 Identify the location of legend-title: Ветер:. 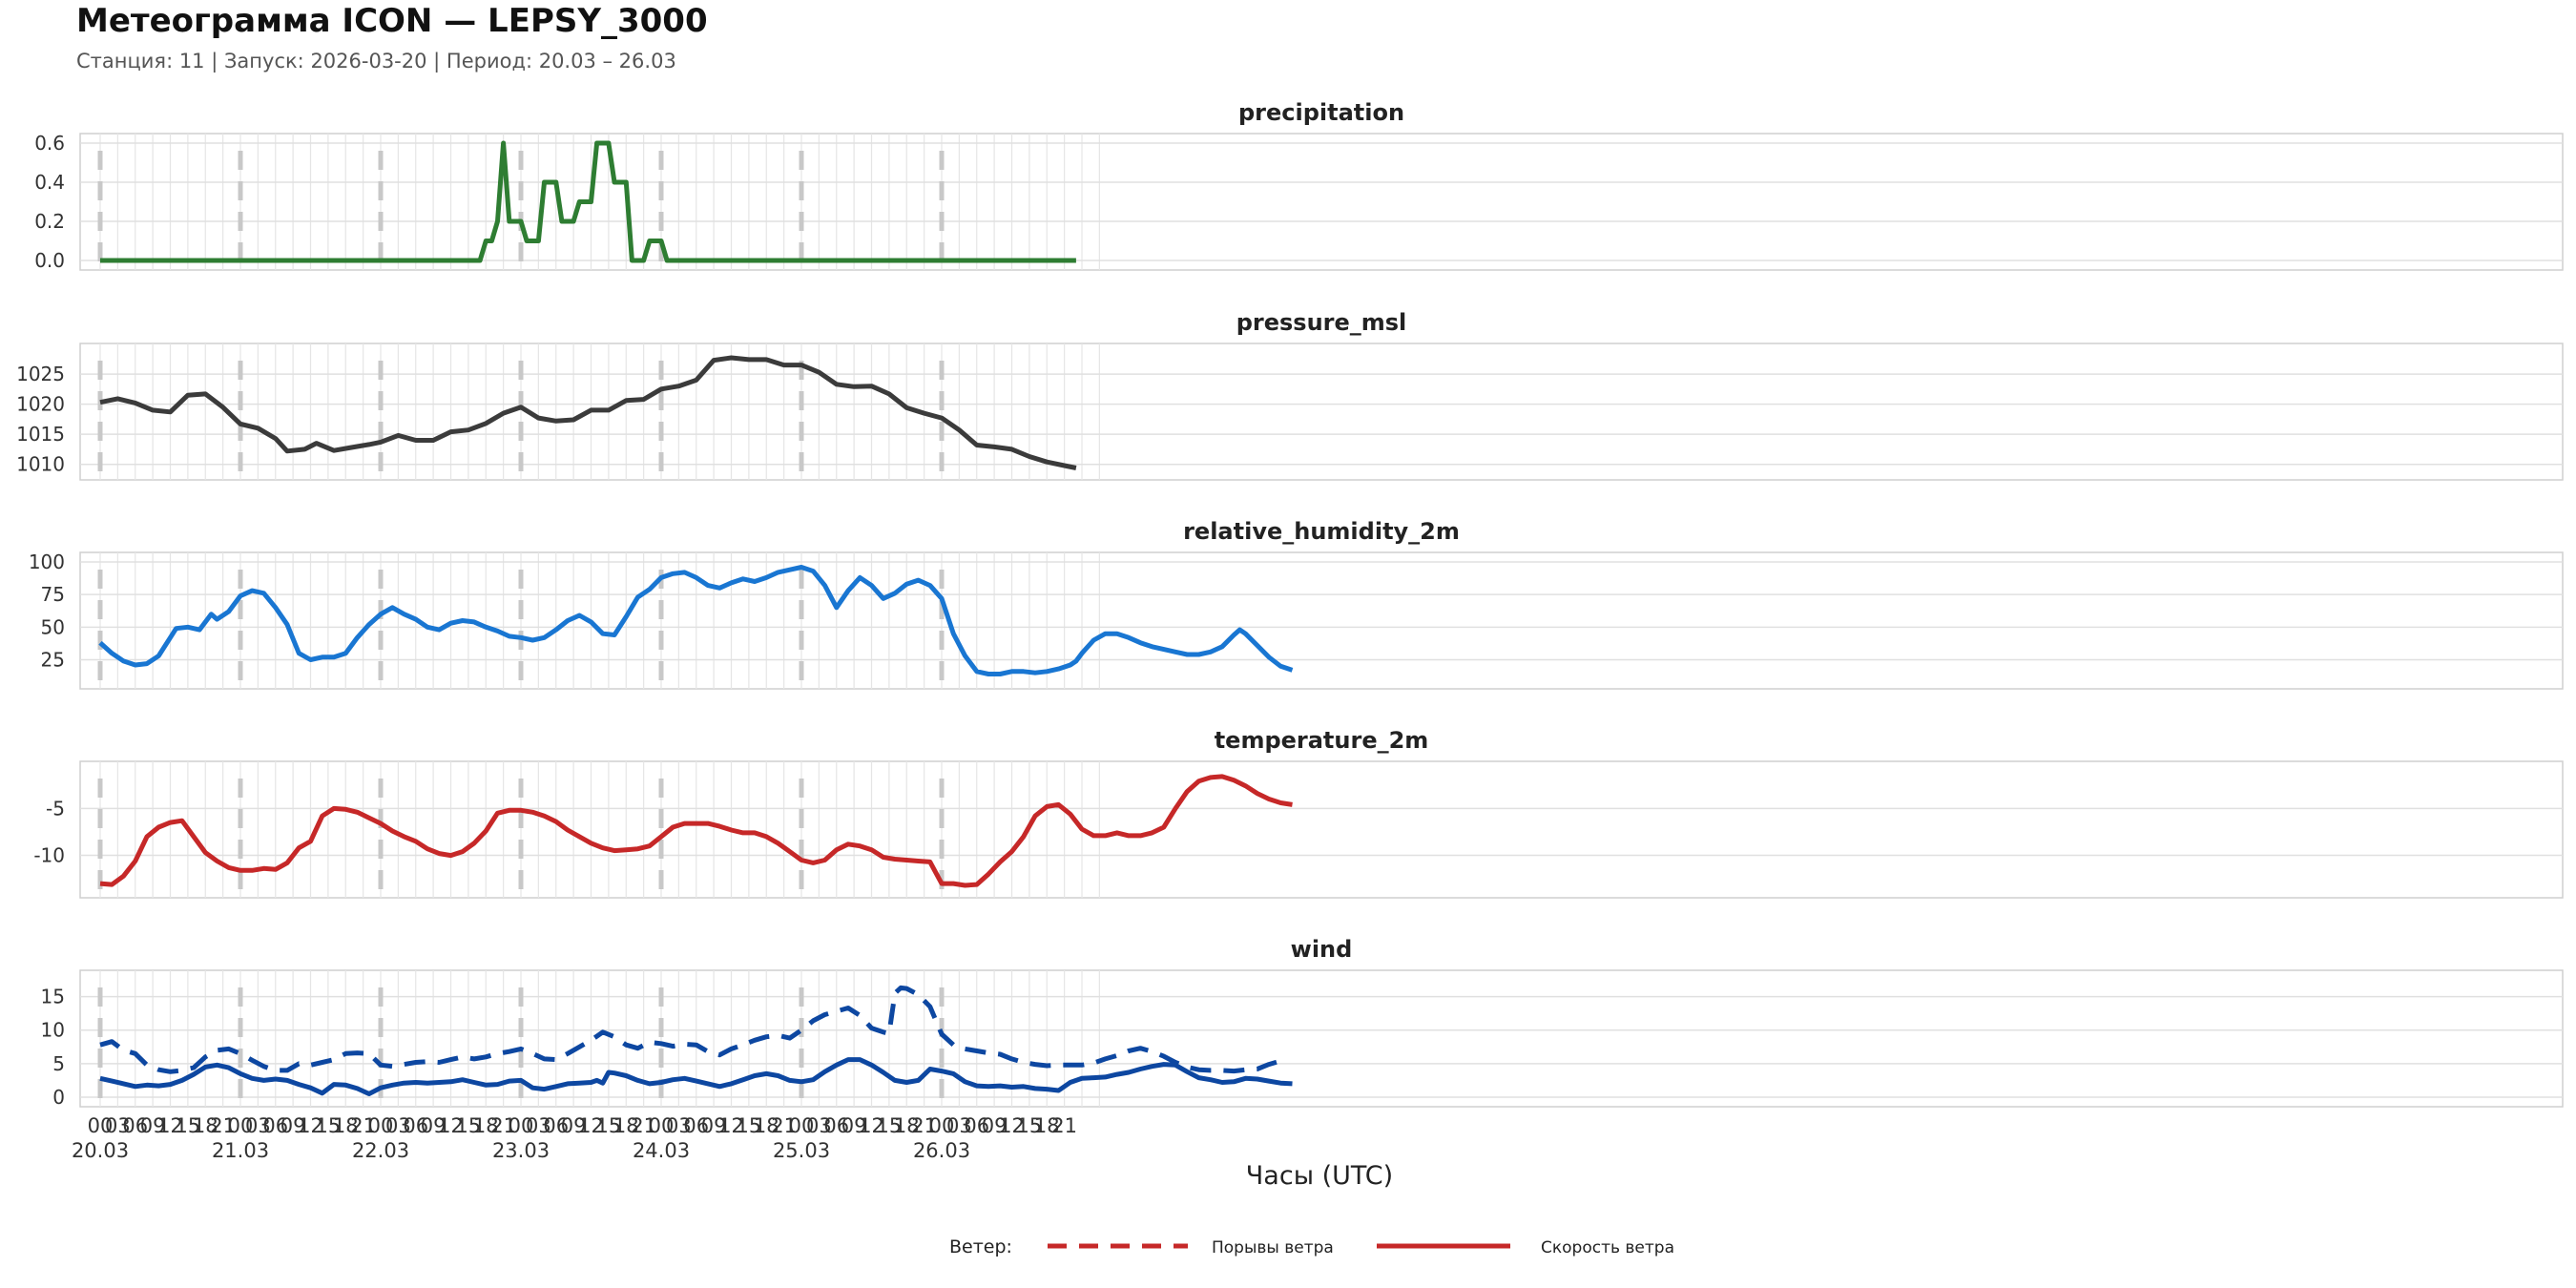
(980, 1246).